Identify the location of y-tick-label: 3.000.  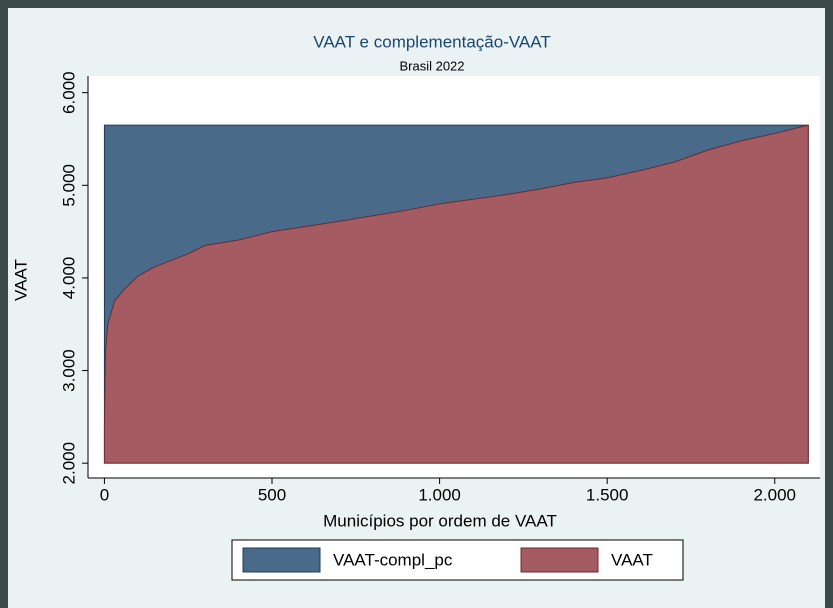
(68, 370).